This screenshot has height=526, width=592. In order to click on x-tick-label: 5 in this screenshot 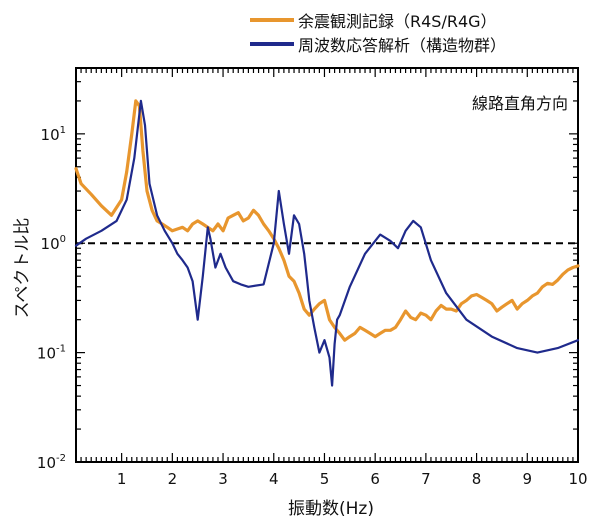, I will do `click(325, 479)`.